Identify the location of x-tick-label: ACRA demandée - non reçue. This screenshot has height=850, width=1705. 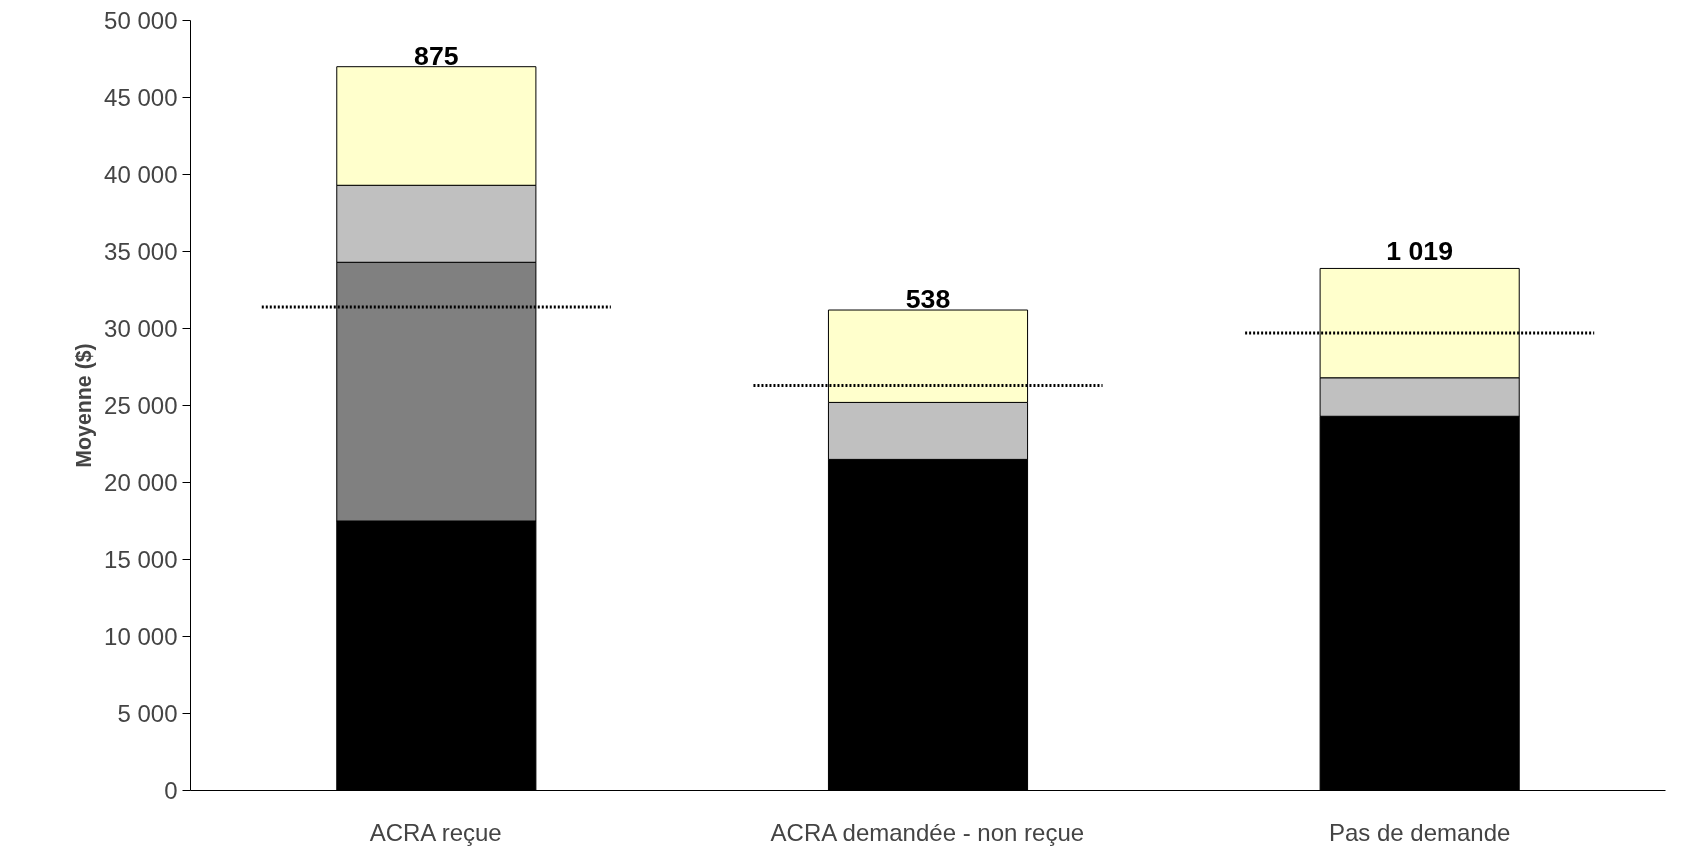
(927, 832).